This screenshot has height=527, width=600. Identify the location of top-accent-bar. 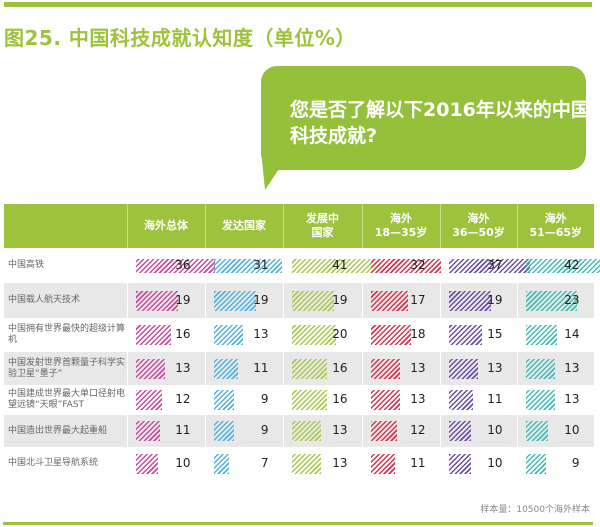
(298, 4).